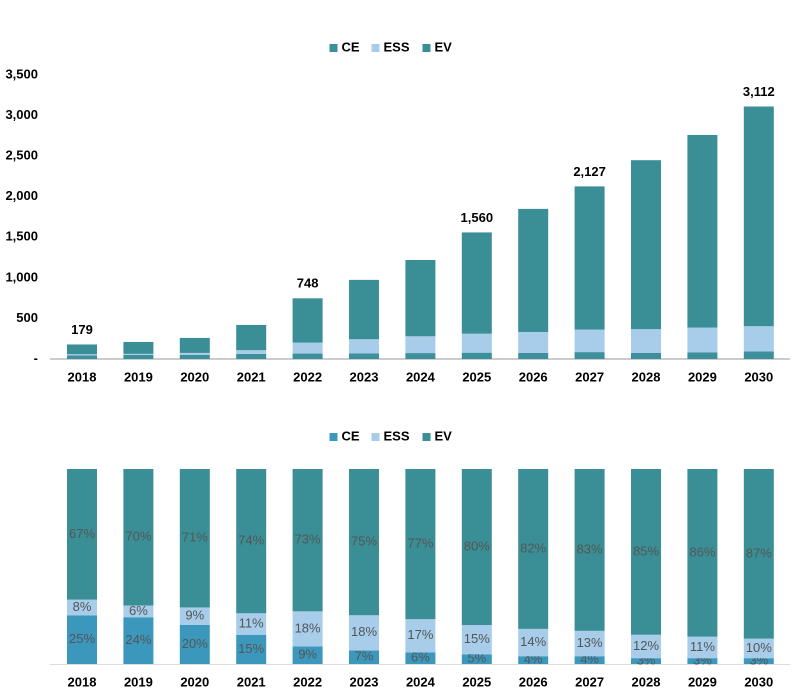  Describe the element at coordinates (590, 642) in the screenshot. I see `value-label: 13%` at that location.